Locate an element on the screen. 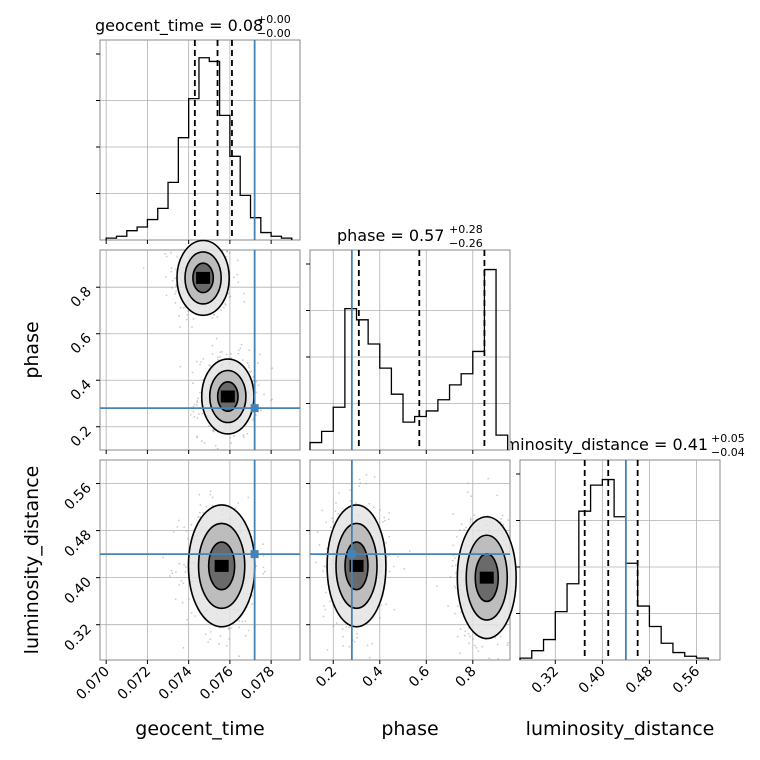 The width and height of the screenshot is (760, 760). title-phase-minus: −0.26 is located at coordinates (466, 243).